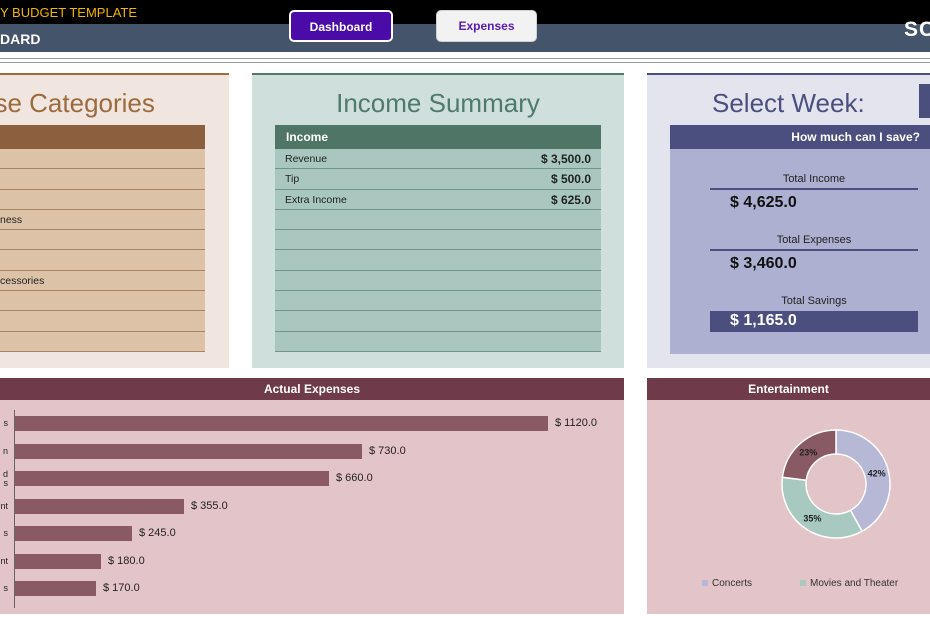 Image resolution: width=930 pixels, height=620 pixels. I want to click on income-label: Revenue, so click(306, 159).